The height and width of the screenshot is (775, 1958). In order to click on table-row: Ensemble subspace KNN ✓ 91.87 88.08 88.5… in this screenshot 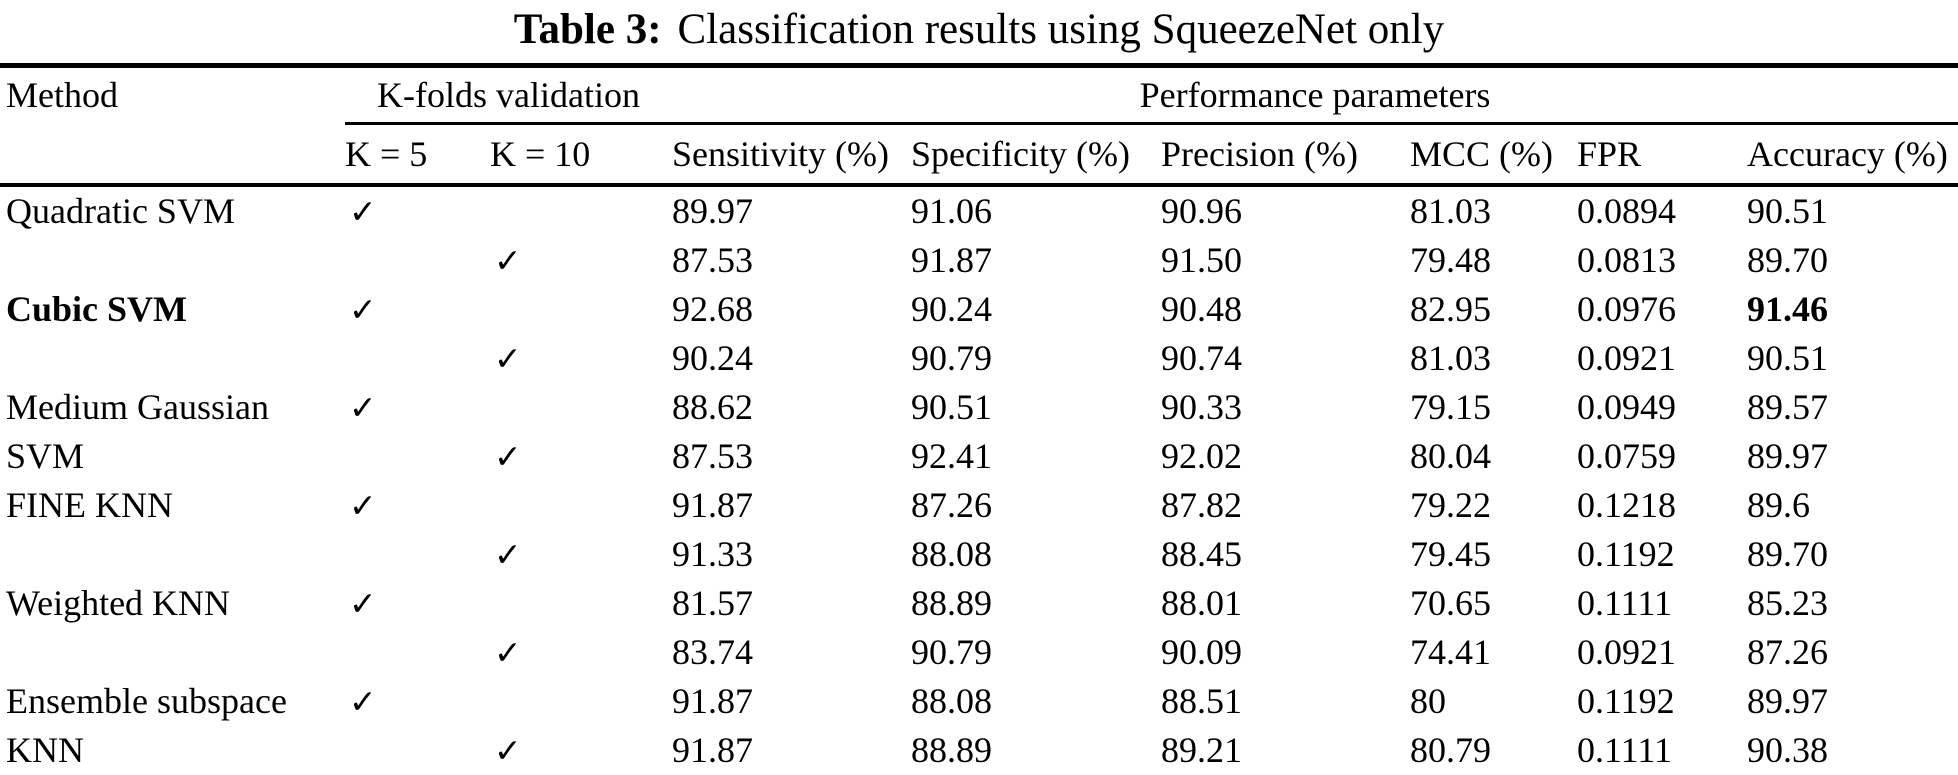, I will do `click(979, 723)`.